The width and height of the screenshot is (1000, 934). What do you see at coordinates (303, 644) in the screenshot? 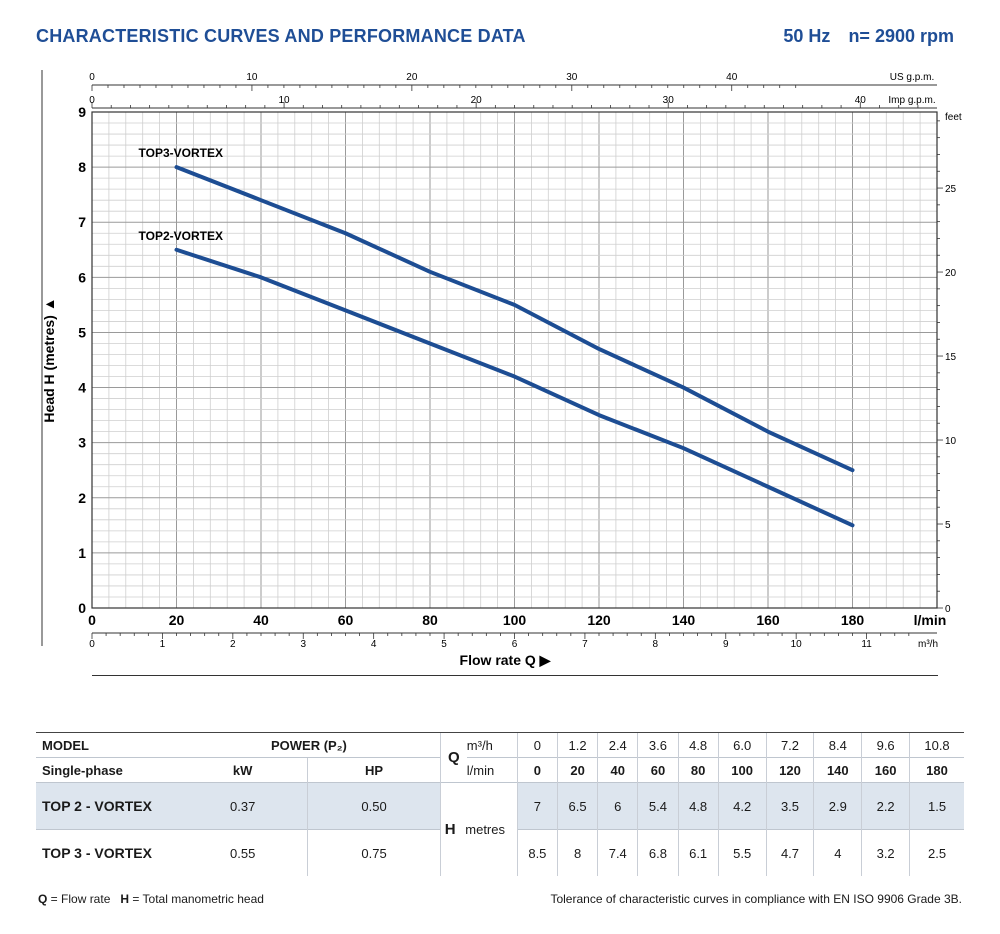
I see `m3h-tick-label: 3` at bounding box center [303, 644].